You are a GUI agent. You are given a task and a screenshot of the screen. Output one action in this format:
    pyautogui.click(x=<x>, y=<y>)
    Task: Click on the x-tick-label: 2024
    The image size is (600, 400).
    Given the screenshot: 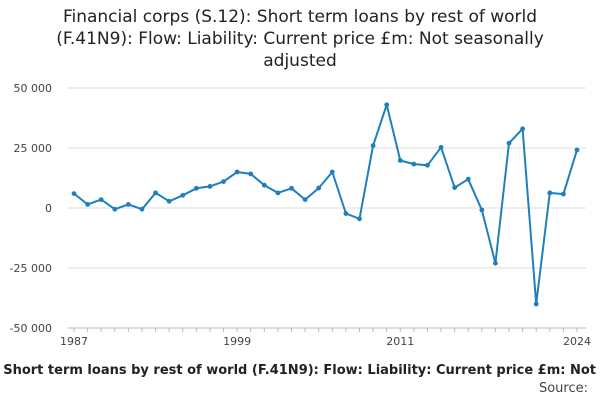 What is the action you would take?
    pyautogui.click(x=577, y=341)
    